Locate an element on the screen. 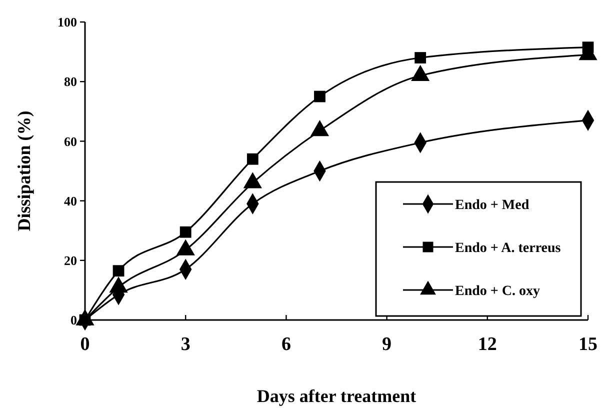 Image resolution: width=605 pixels, height=410 pixels. y-tick-label: 0 is located at coordinates (73, 320).